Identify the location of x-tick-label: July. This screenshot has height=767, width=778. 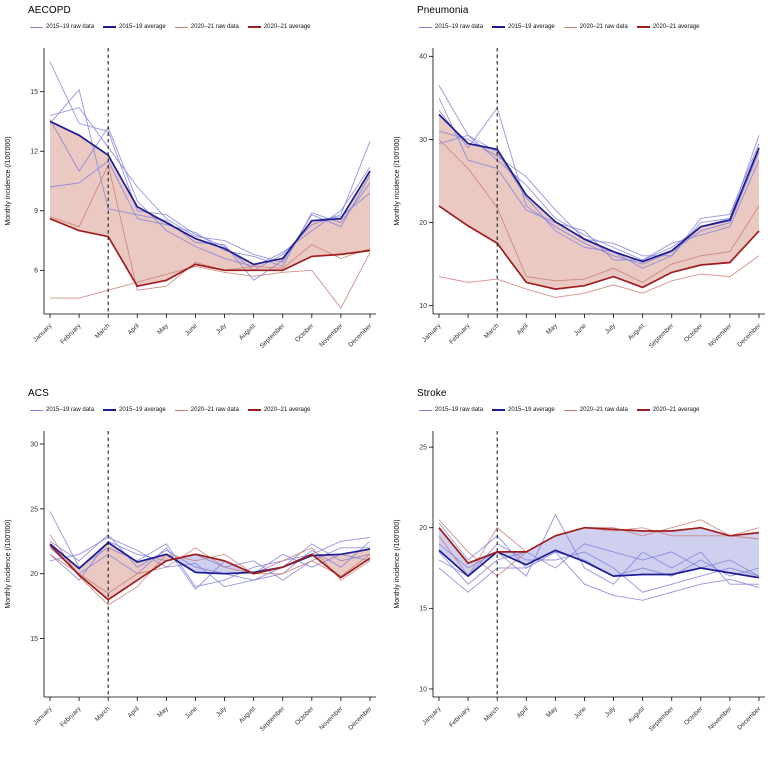
(611, 712).